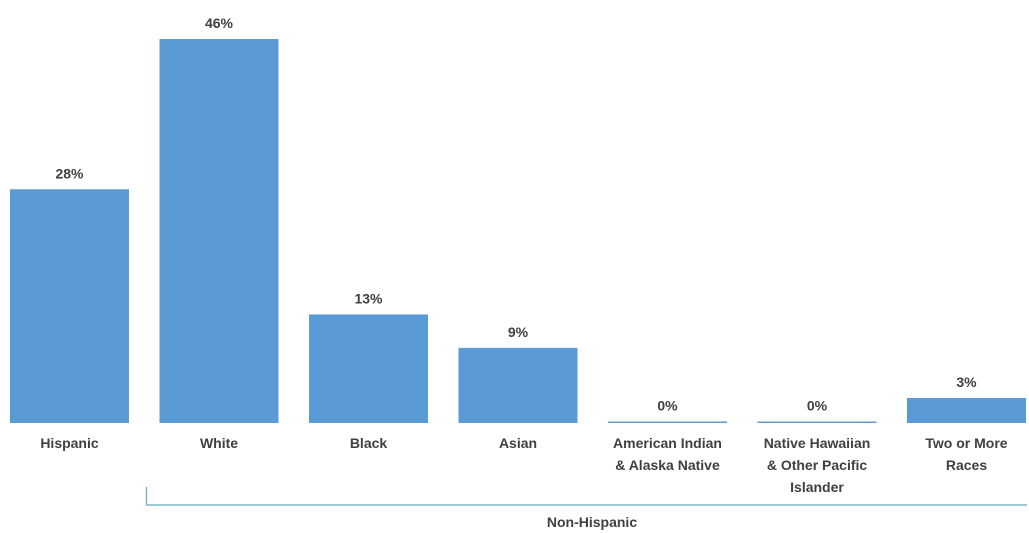 Image resolution: width=1029 pixels, height=533 pixels. Describe the element at coordinates (586, 496) in the screenshot. I see `group-bracket-line` at that location.